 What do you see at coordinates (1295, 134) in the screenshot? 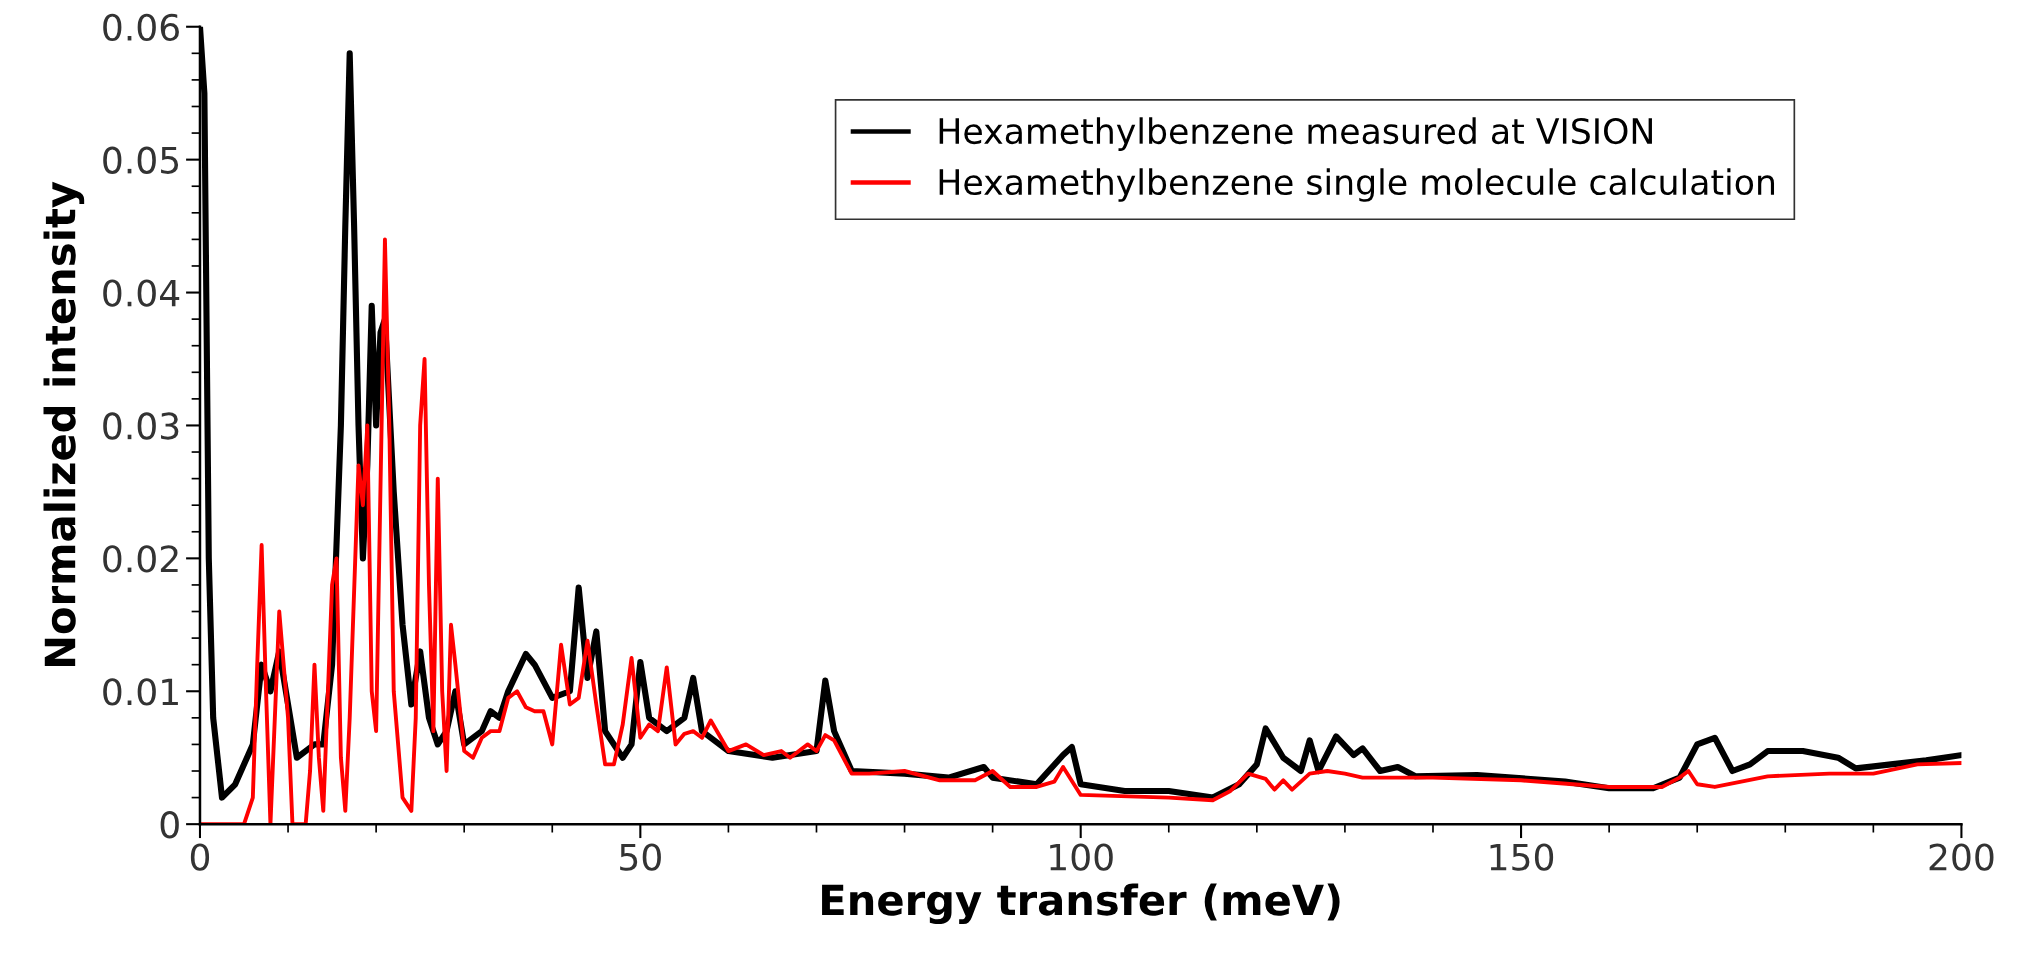
I see `legend-label: Hexamethylbenzene measured at VISION` at bounding box center [1295, 134].